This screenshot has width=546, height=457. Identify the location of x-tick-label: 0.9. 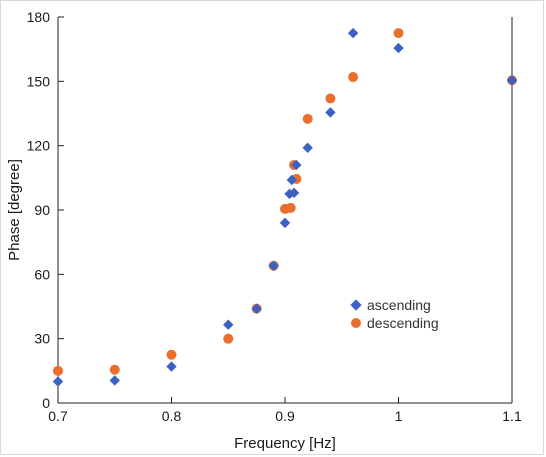
(285, 416).